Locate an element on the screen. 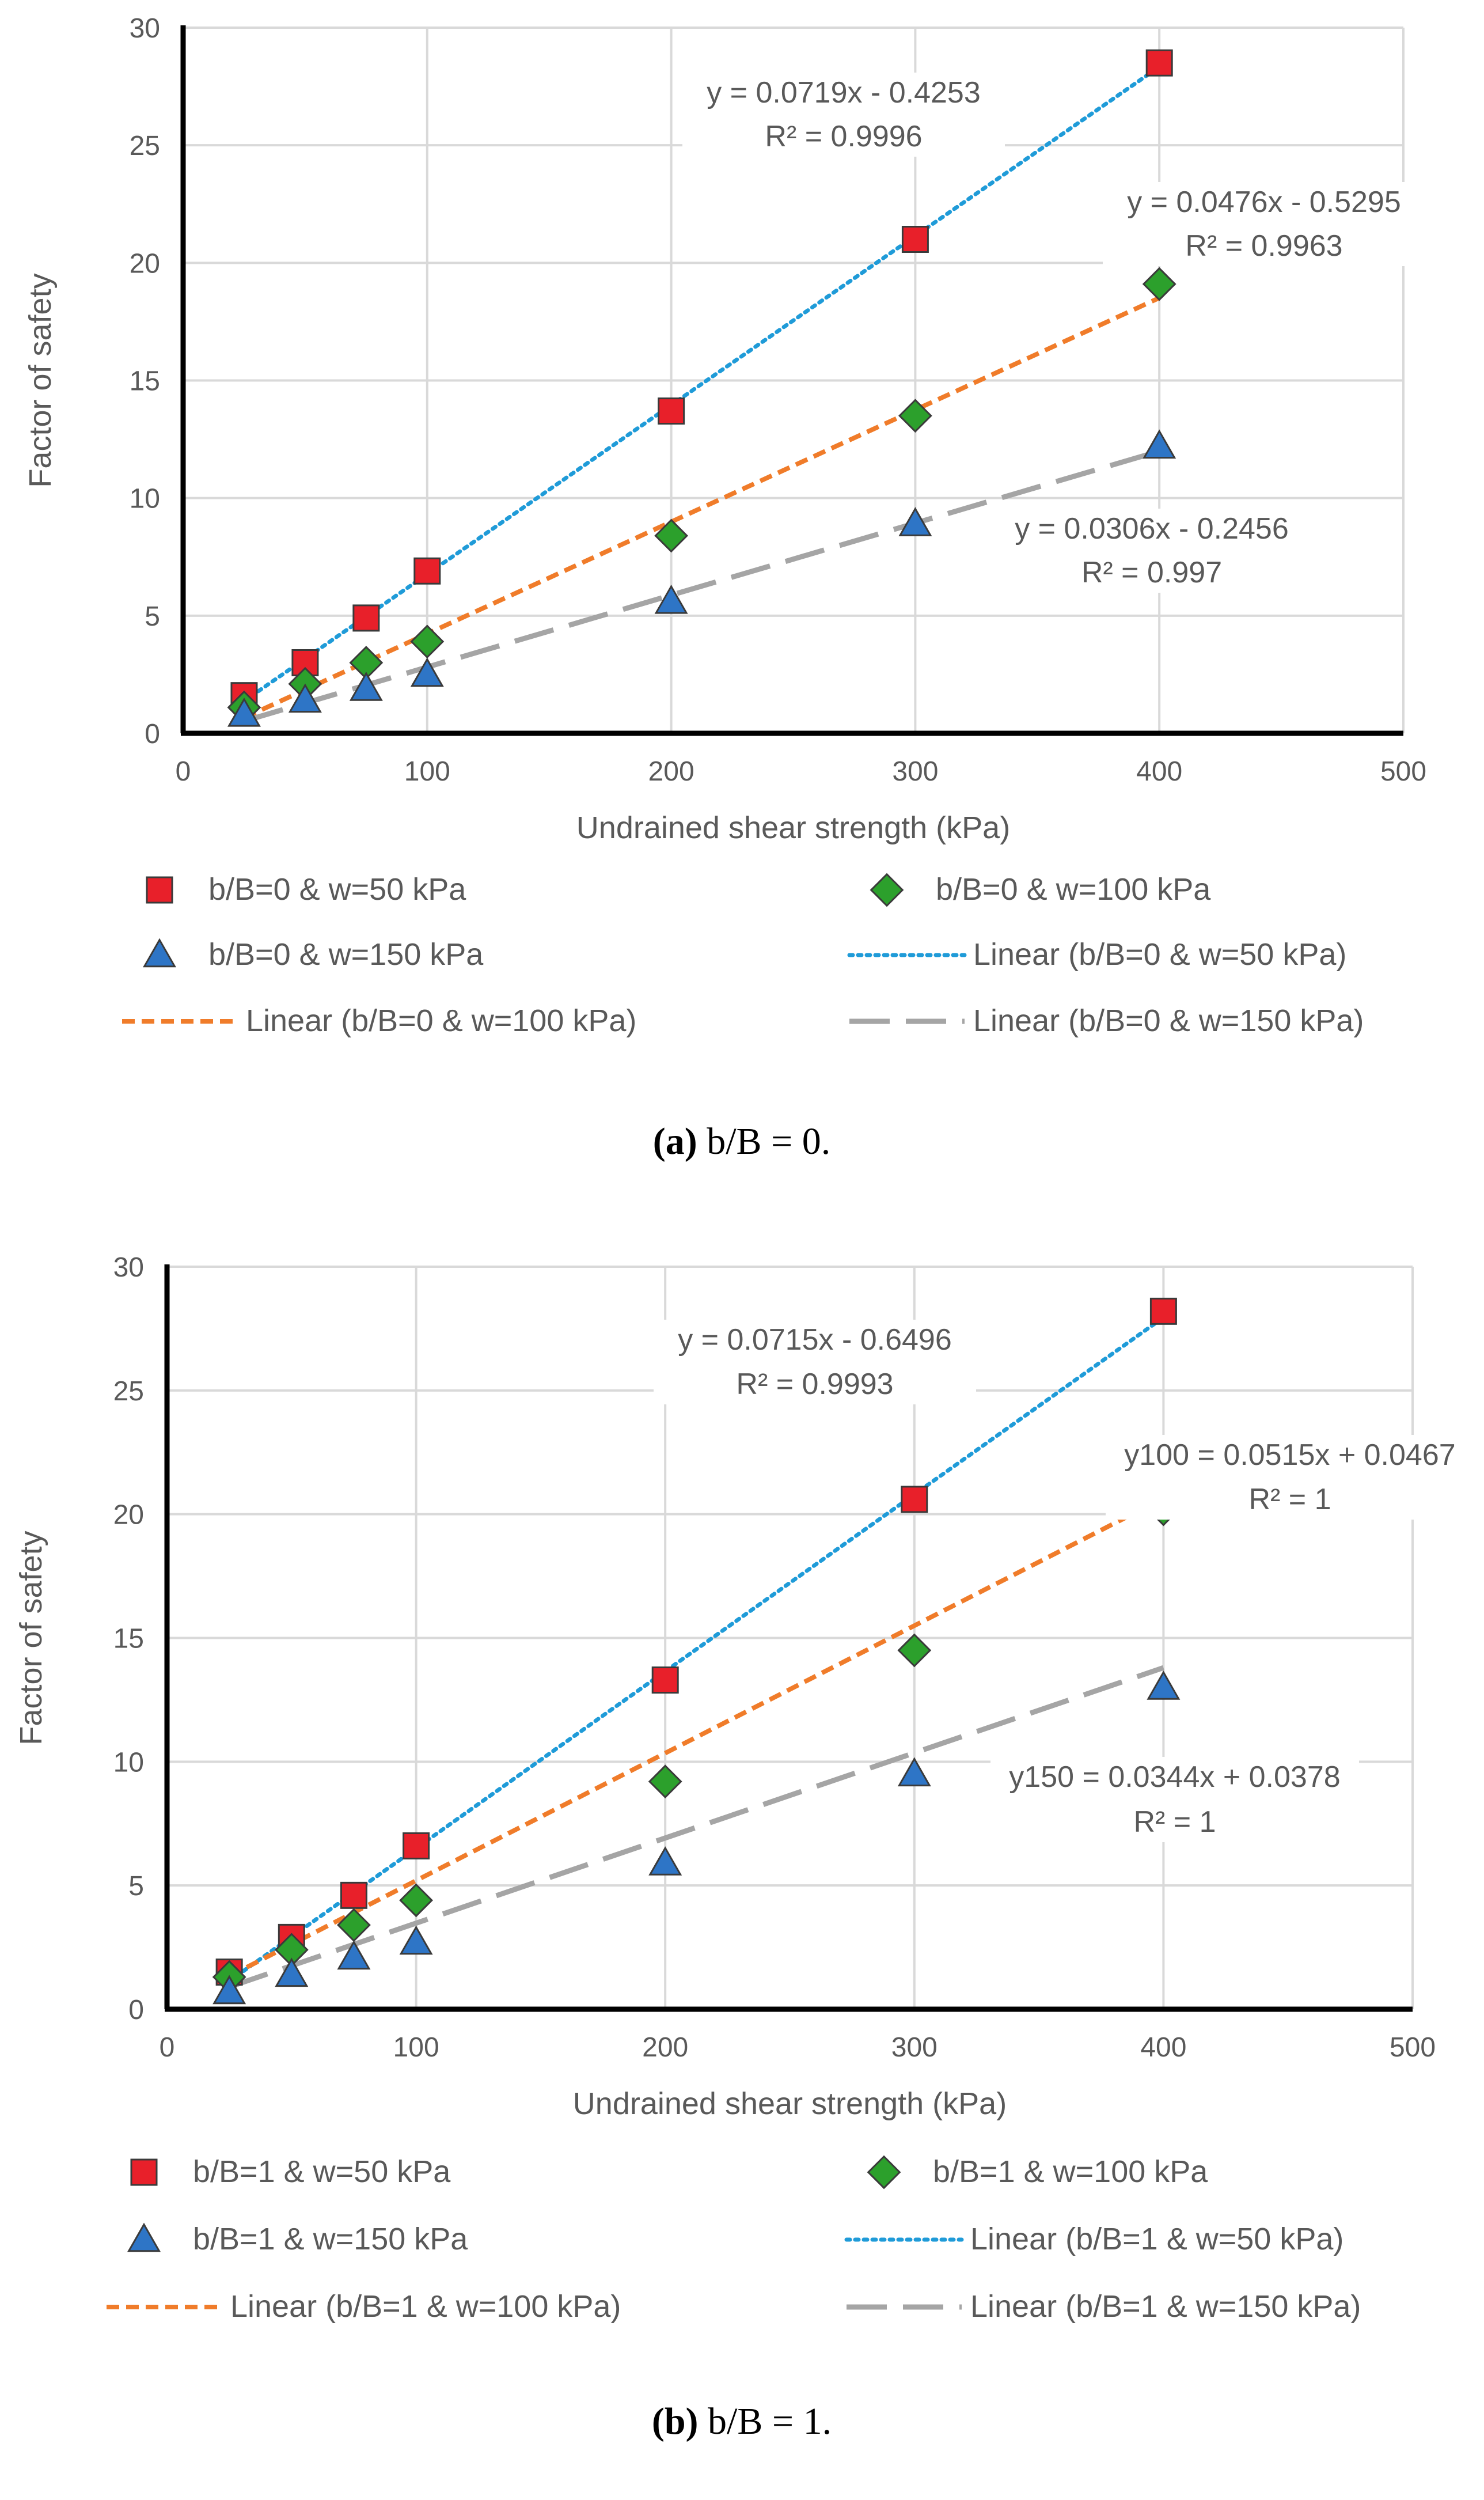 This screenshot has width=1484, height=2500. legend-label: b/B=0 & w=100 kPa is located at coordinates (1073, 889).